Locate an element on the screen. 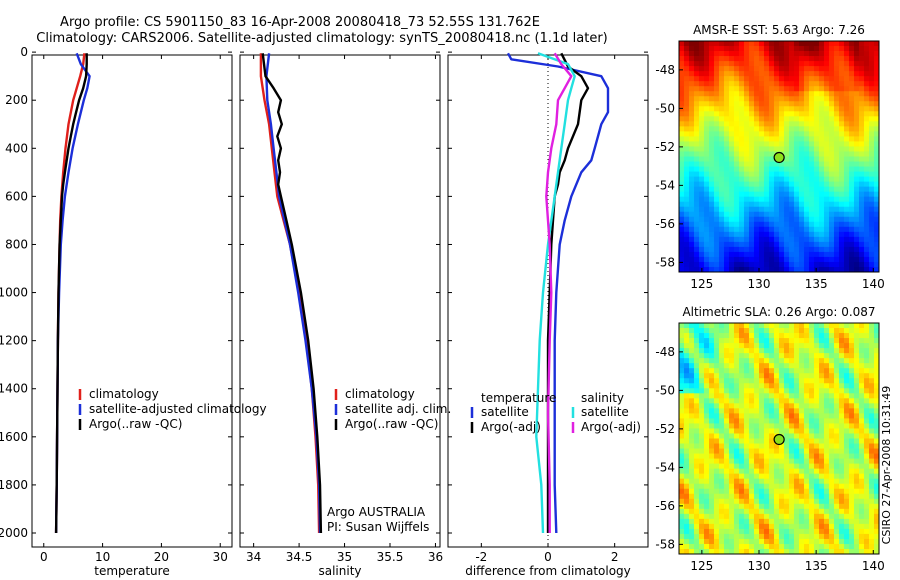  y-tick-label: 1600 is located at coordinates (14, 437).